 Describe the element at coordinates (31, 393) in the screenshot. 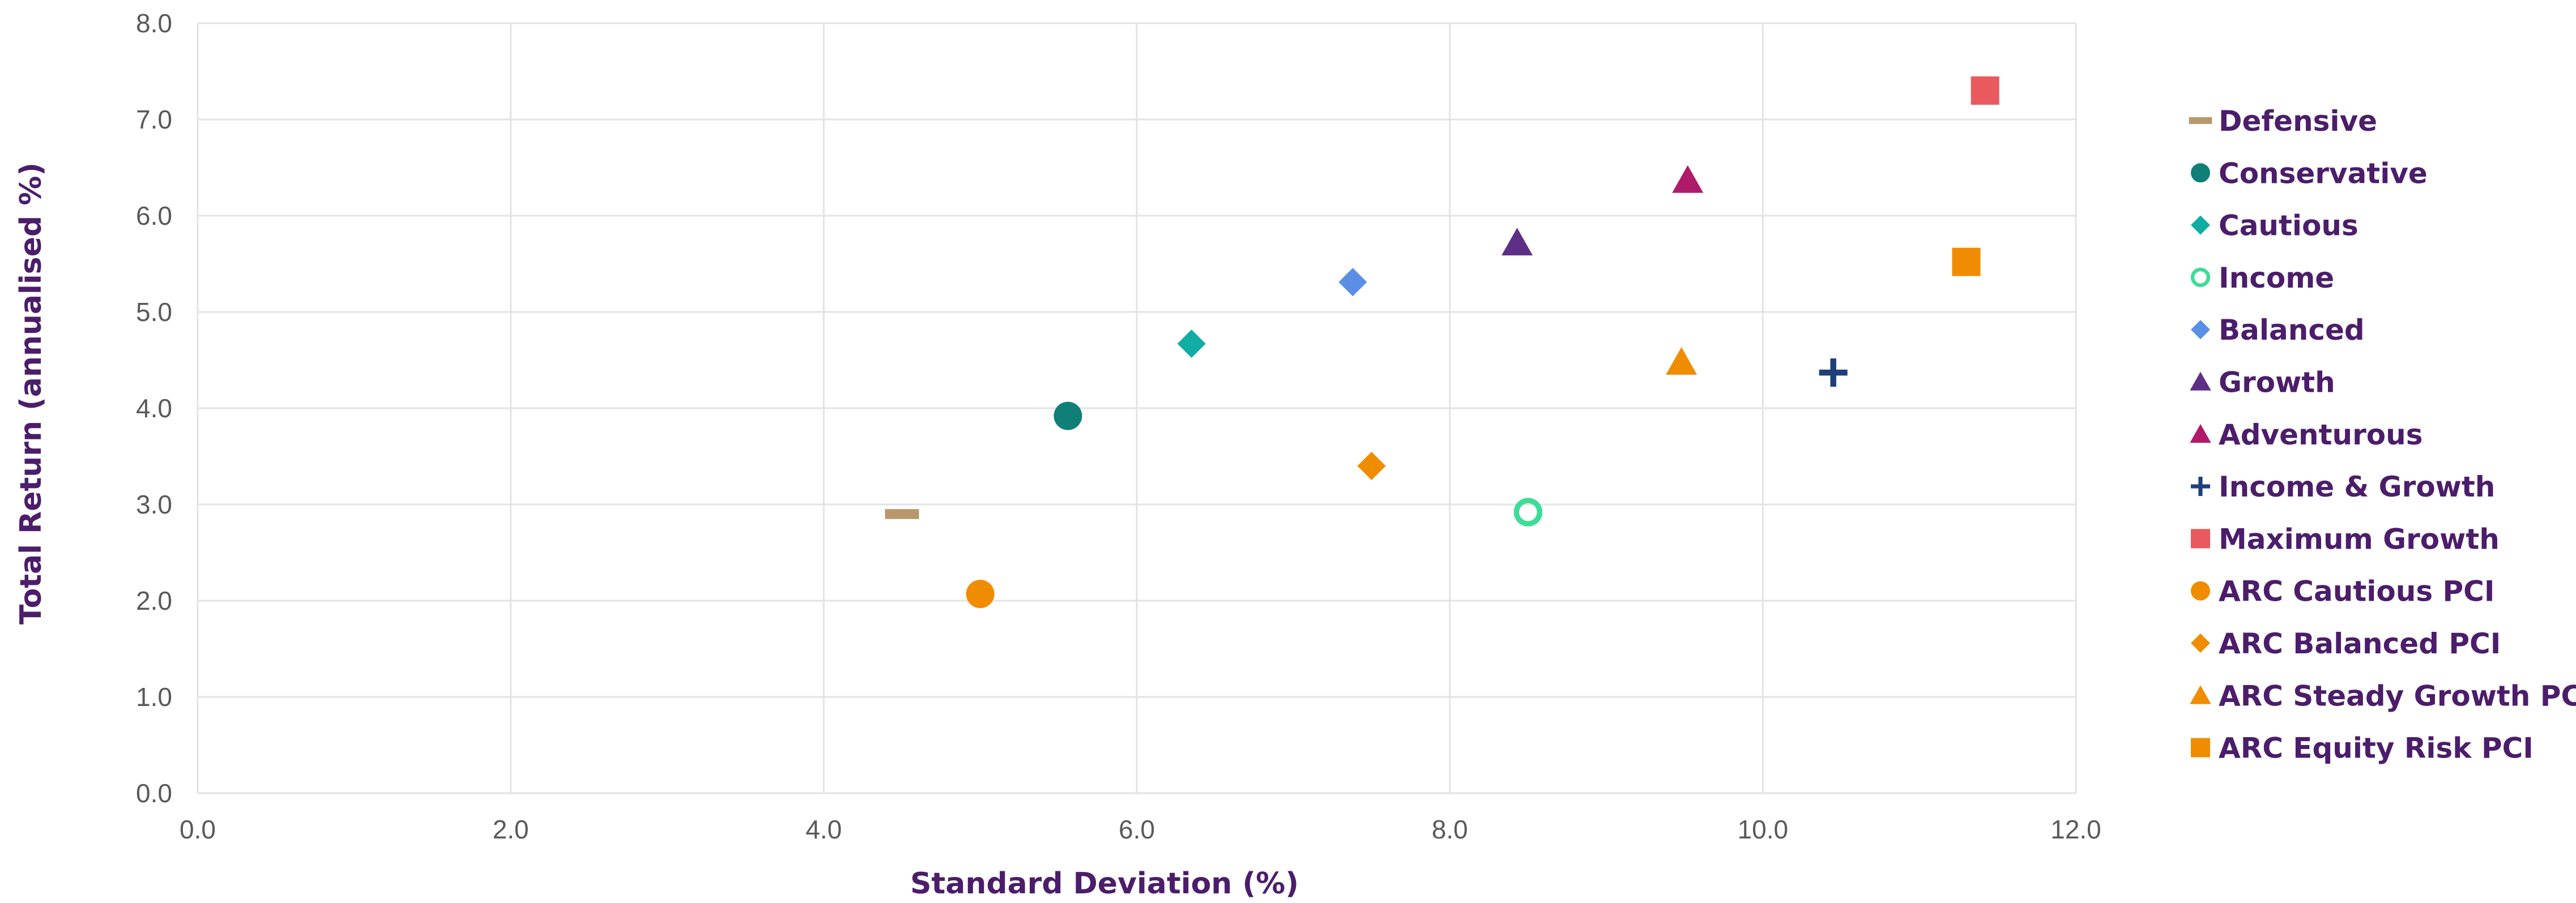

I see `y-axis-title: Total Return (annualised %)` at that location.